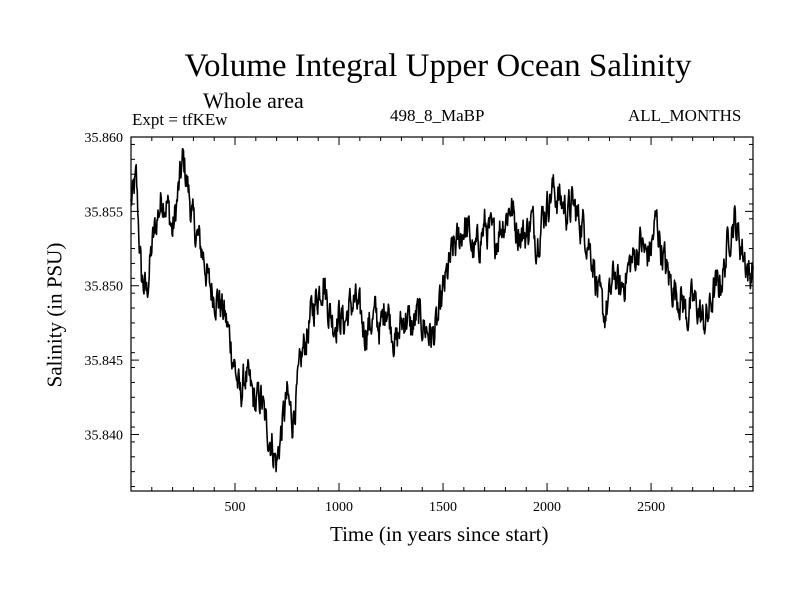 The image size is (800, 600). What do you see at coordinates (651, 507) in the screenshot?
I see `x-tick-label-2500: 2500` at bounding box center [651, 507].